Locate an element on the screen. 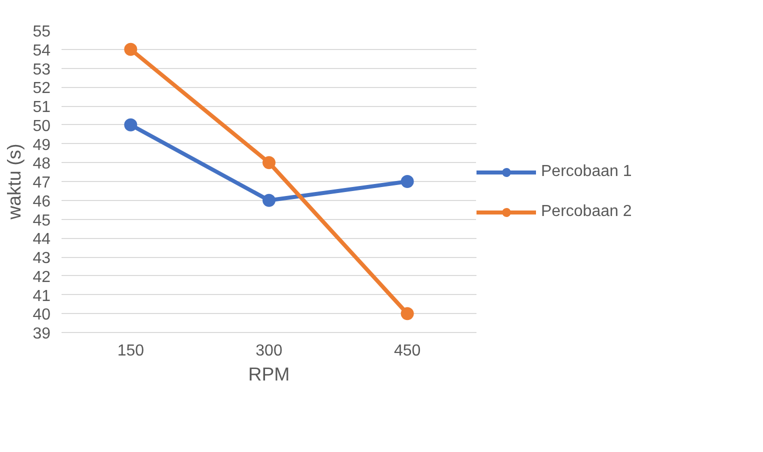  y-tick-label: 48 is located at coordinates (41, 164).